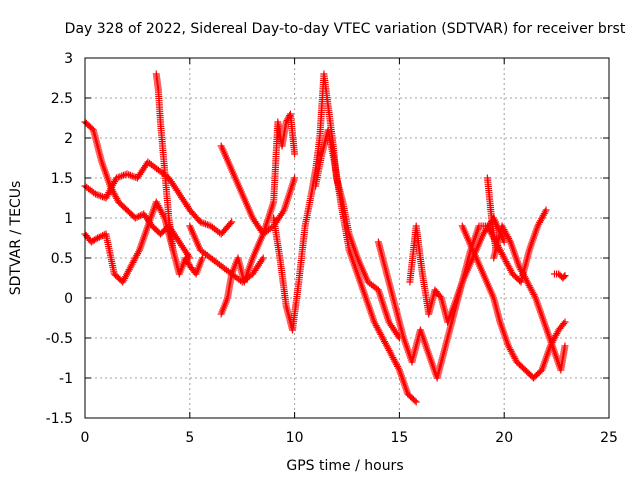 The width and height of the screenshot is (640, 480). Describe the element at coordinates (68, 59) in the screenshot. I see `y-tick-label: 3` at that location.